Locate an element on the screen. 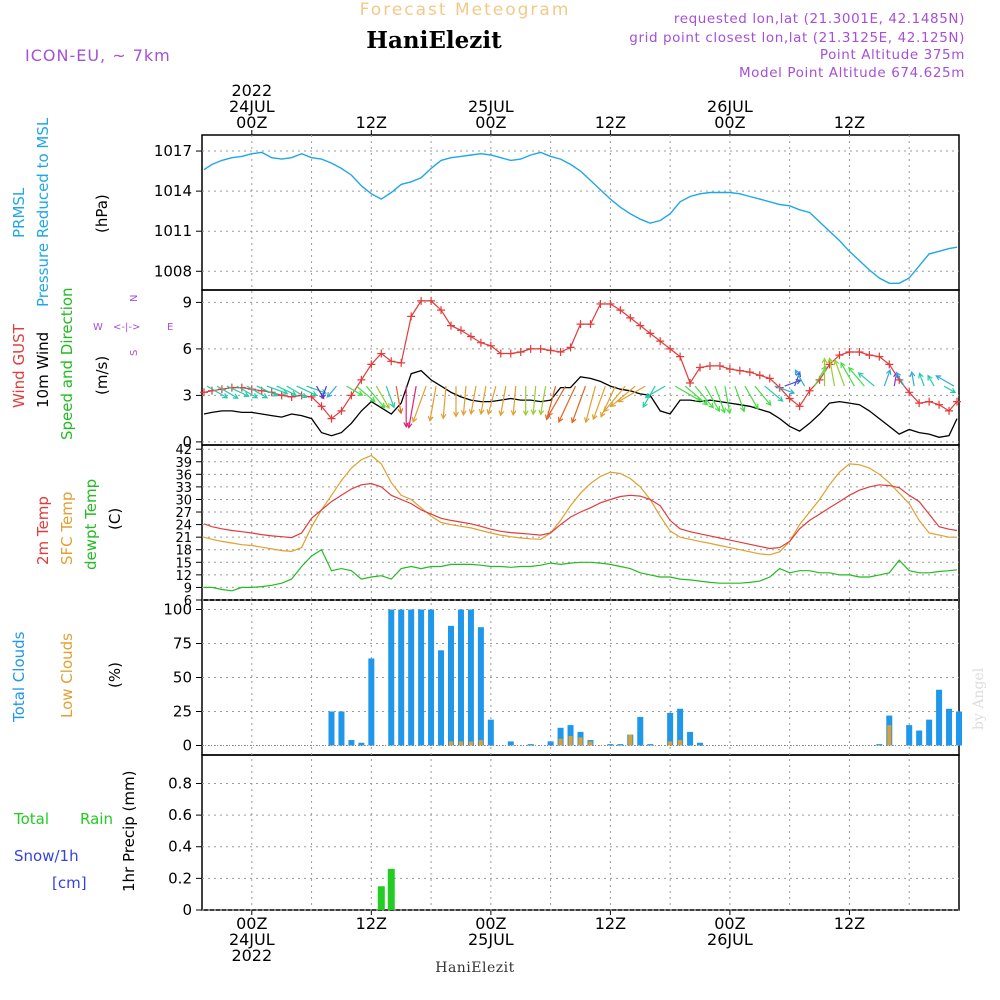  point-altitude: Point Altitude 375m is located at coordinates (892, 55).